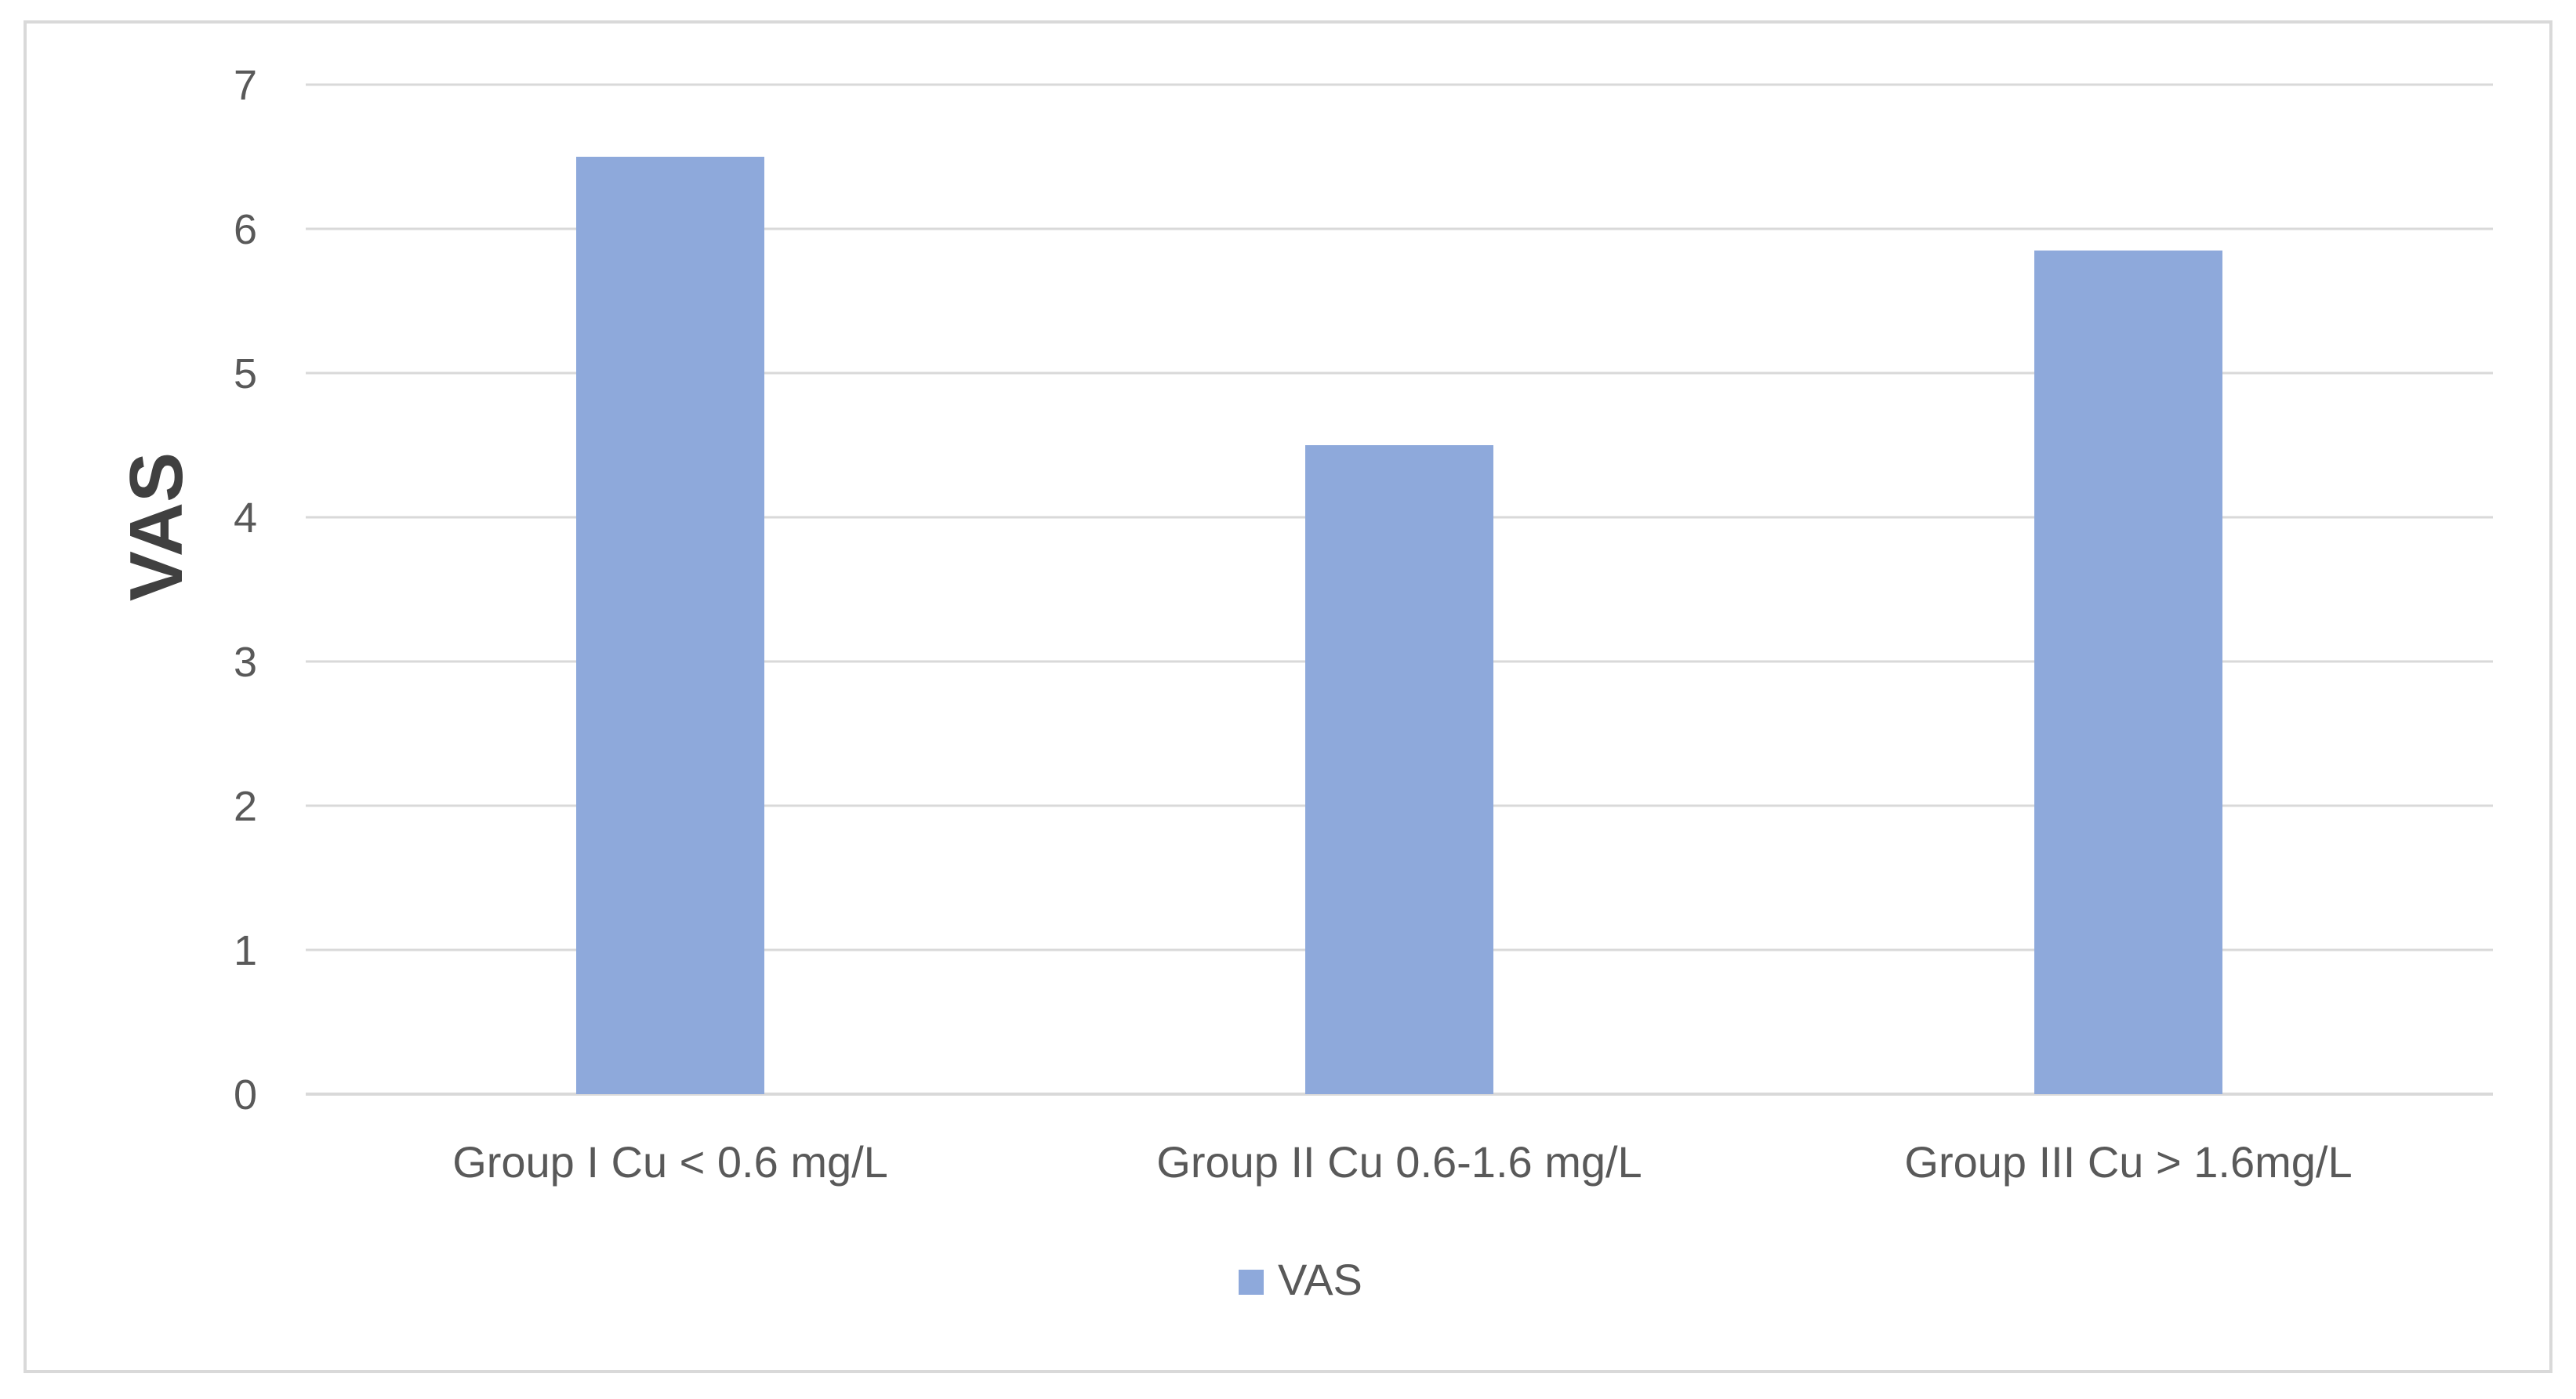 The image size is (2576, 1399). What do you see at coordinates (246, 518) in the screenshot?
I see `y-tick-label: 4` at bounding box center [246, 518].